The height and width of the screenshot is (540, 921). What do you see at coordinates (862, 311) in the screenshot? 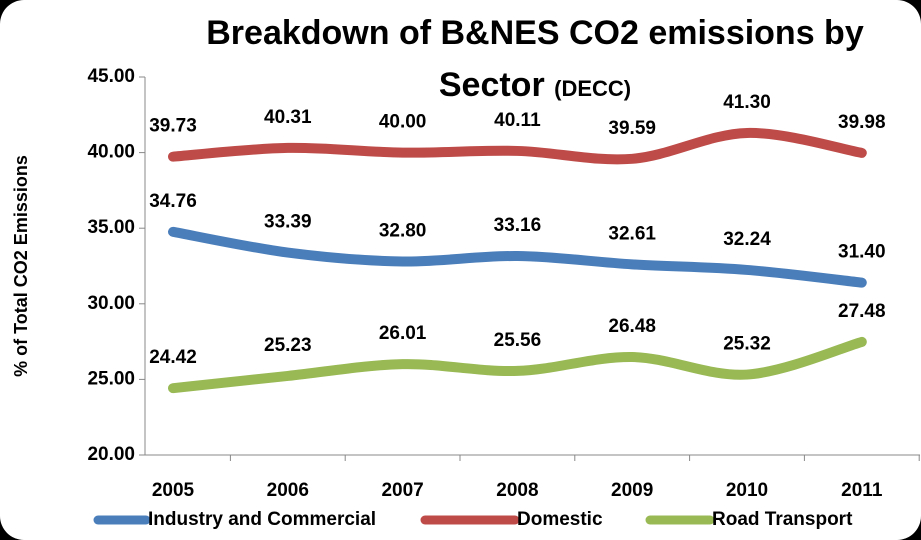
I see `data-label: 27.48` at bounding box center [862, 311].